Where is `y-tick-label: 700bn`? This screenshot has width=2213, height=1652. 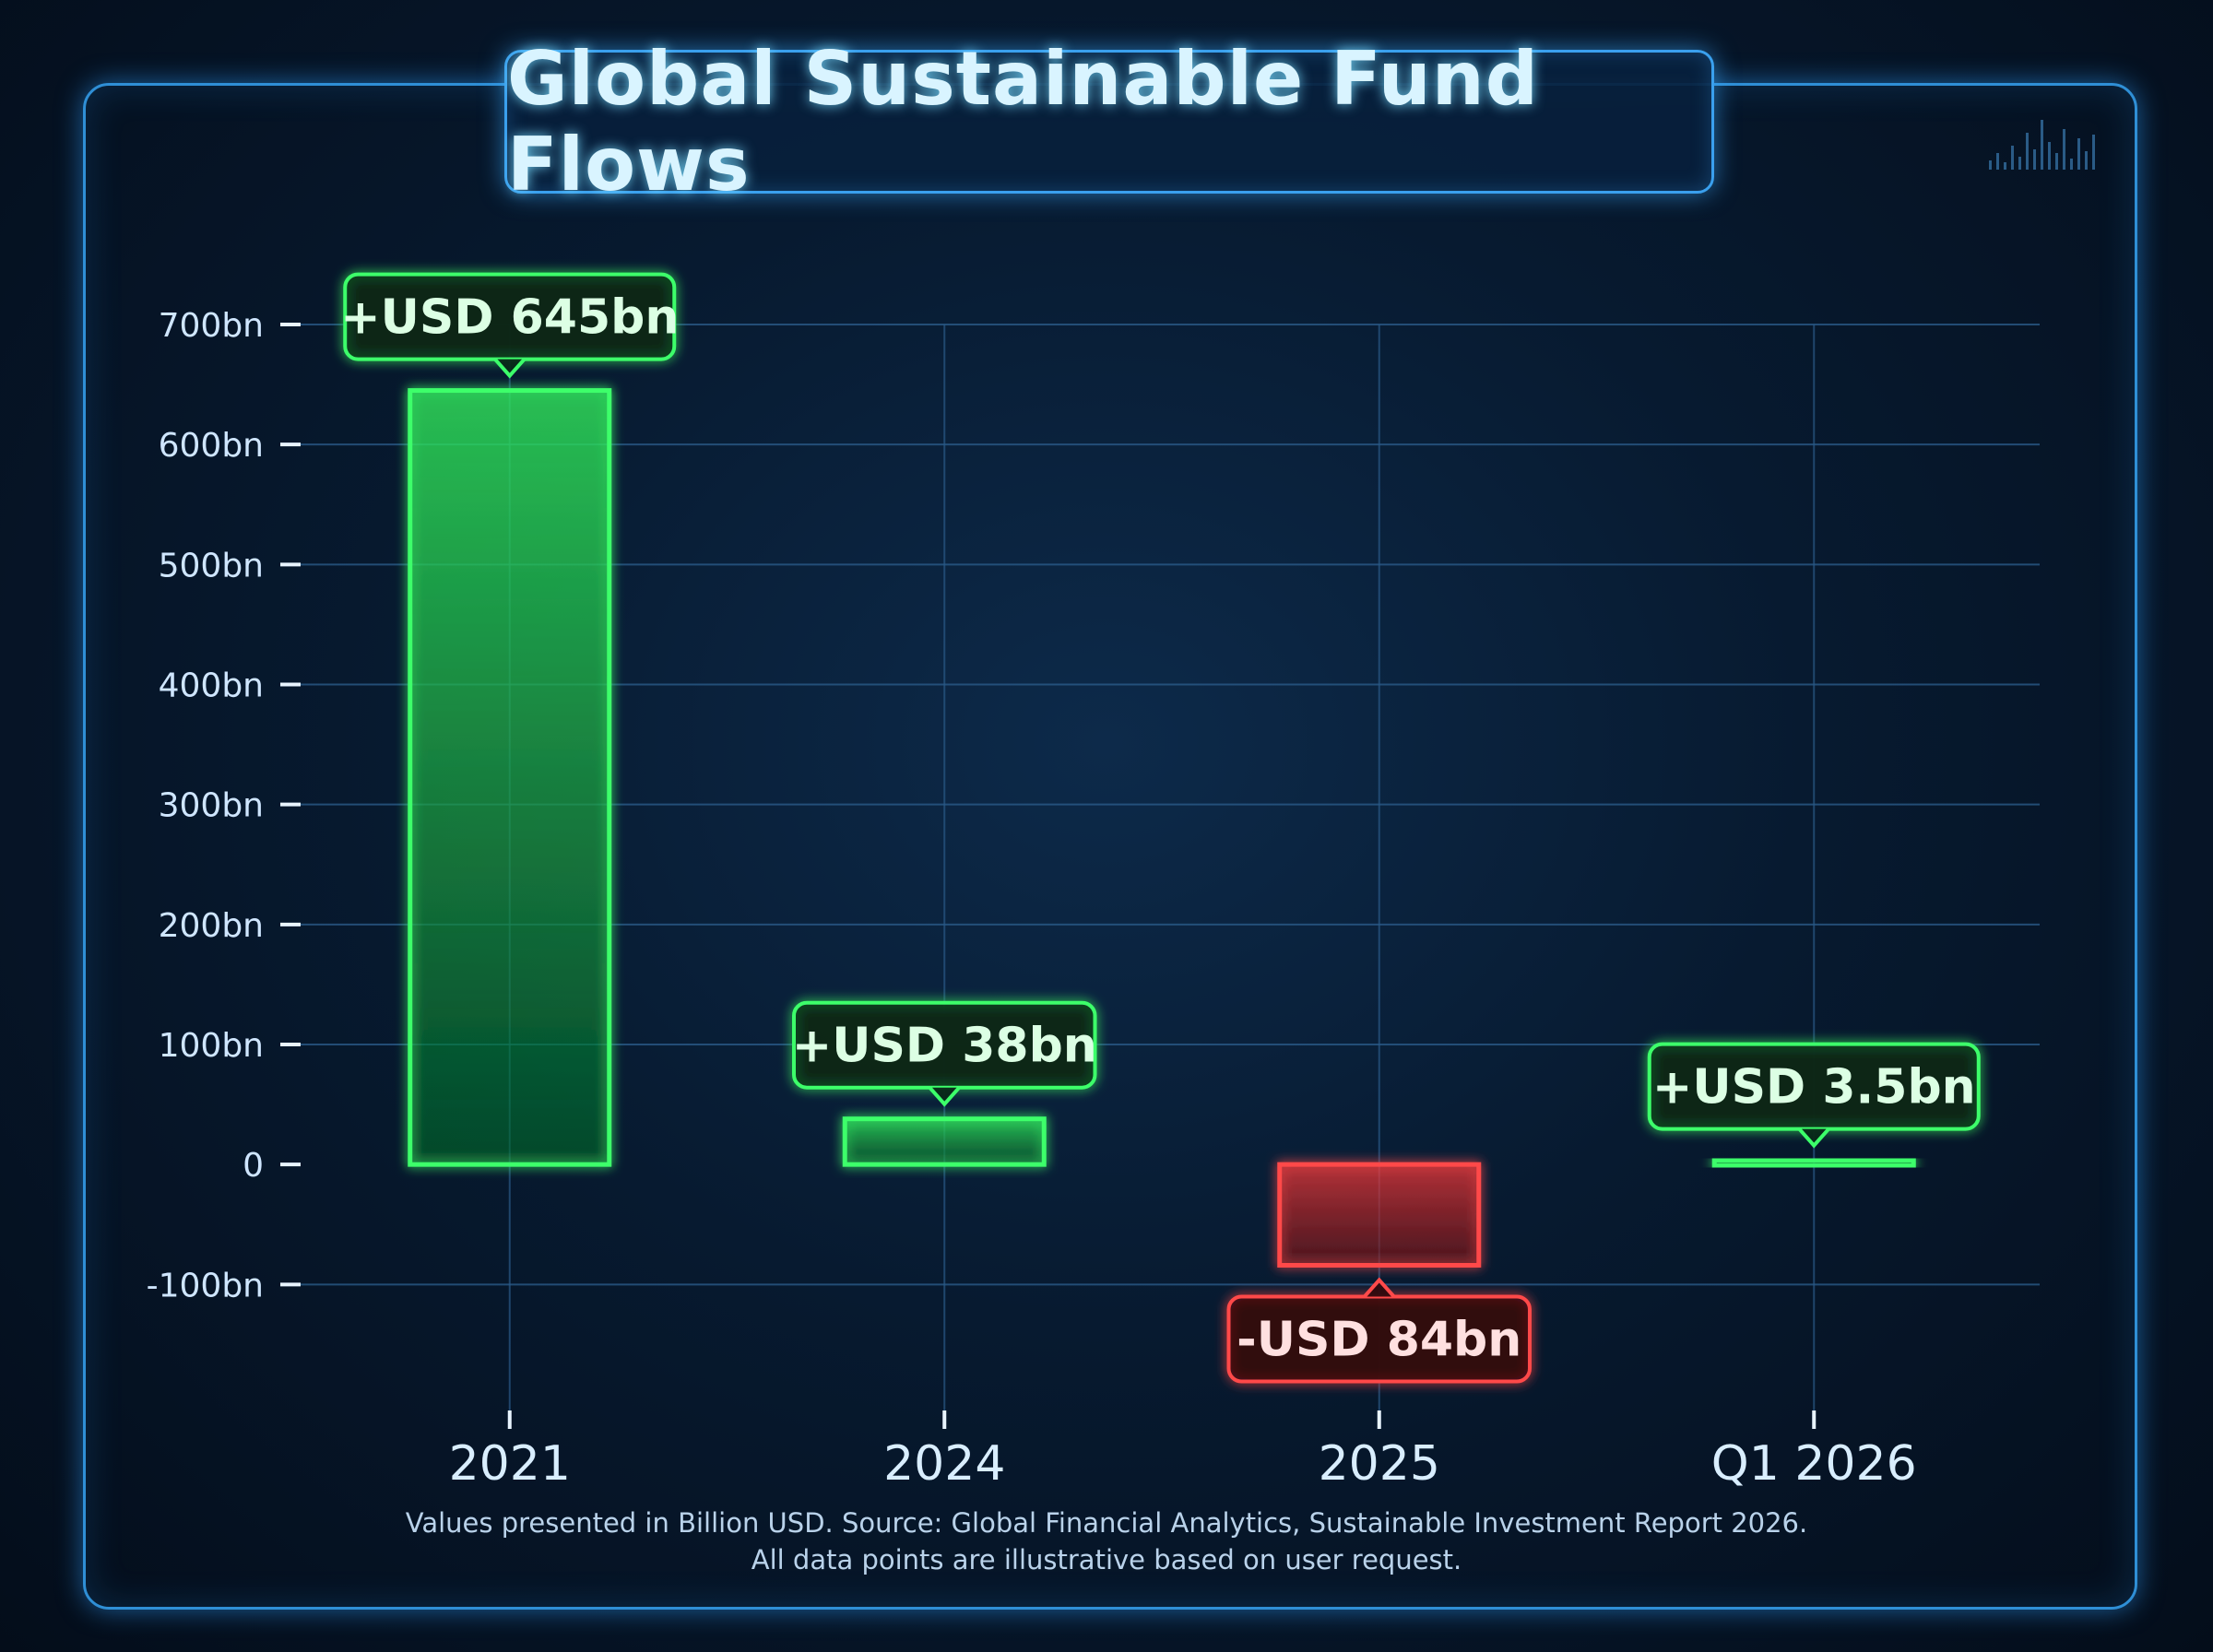 y-tick-label: 700bn is located at coordinates (211, 326).